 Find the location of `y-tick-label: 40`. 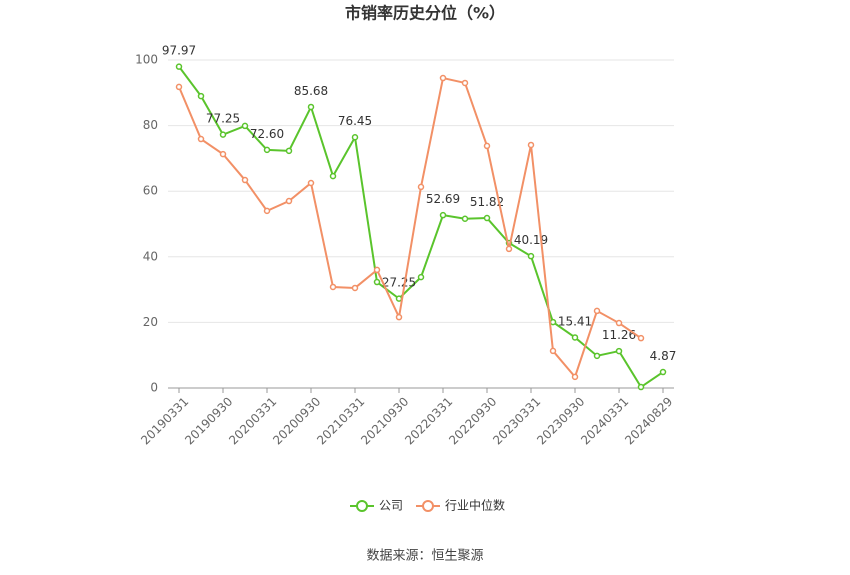

y-tick-label: 40 is located at coordinates (150, 256).